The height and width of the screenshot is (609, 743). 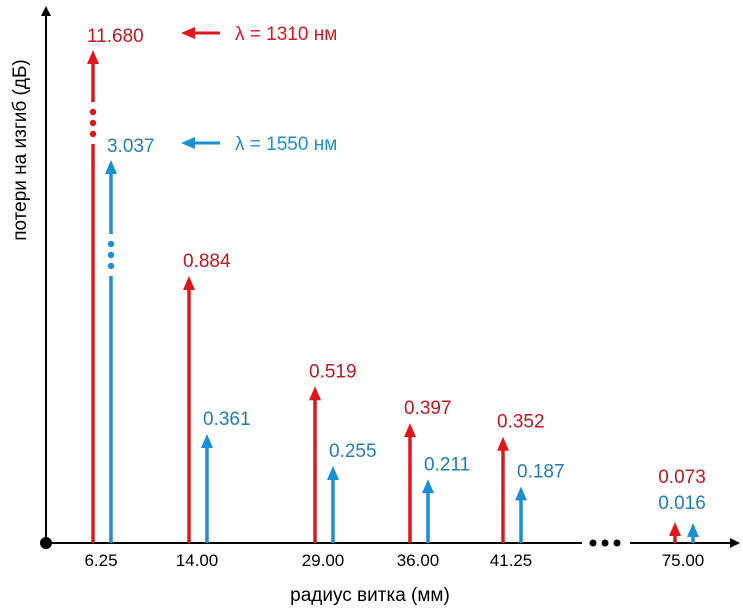 I want to click on y-axis-title: потери на изгиб (дБ), so click(x=20, y=150).